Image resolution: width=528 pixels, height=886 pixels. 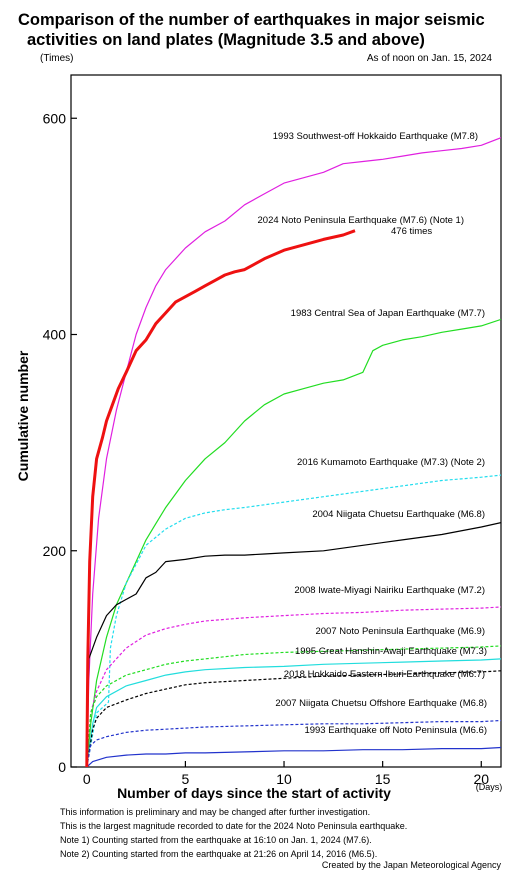 What do you see at coordinates (411, 231) in the screenshot?
I see `annotation-476-times: 476 times` at bounding box center [411, 231].